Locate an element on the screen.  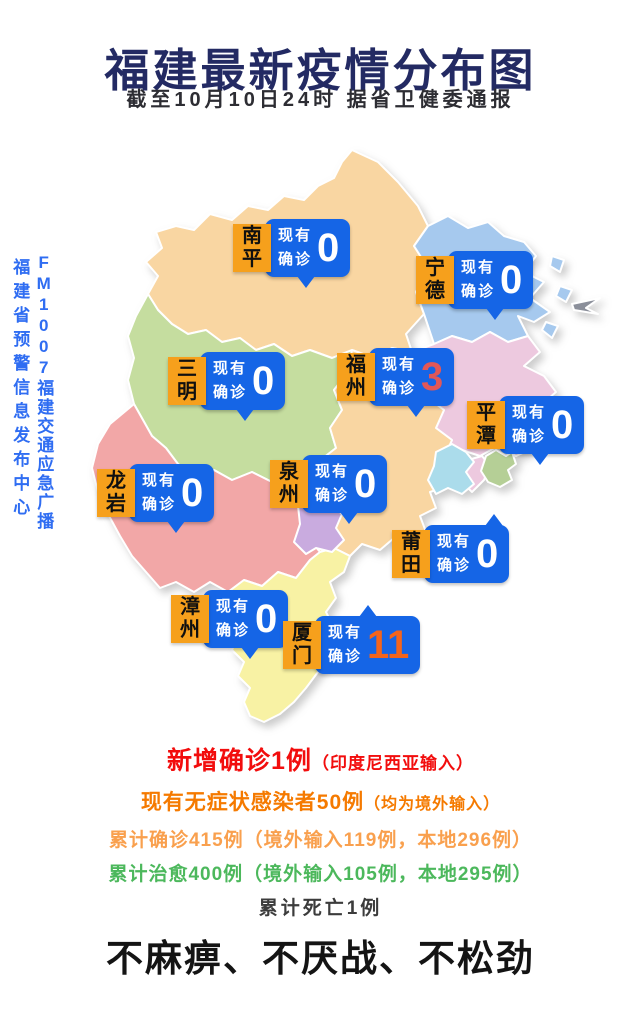
page-subtitle: 截至10月10日24时 据省卫健委通报 is located at coordinates (320, 100).